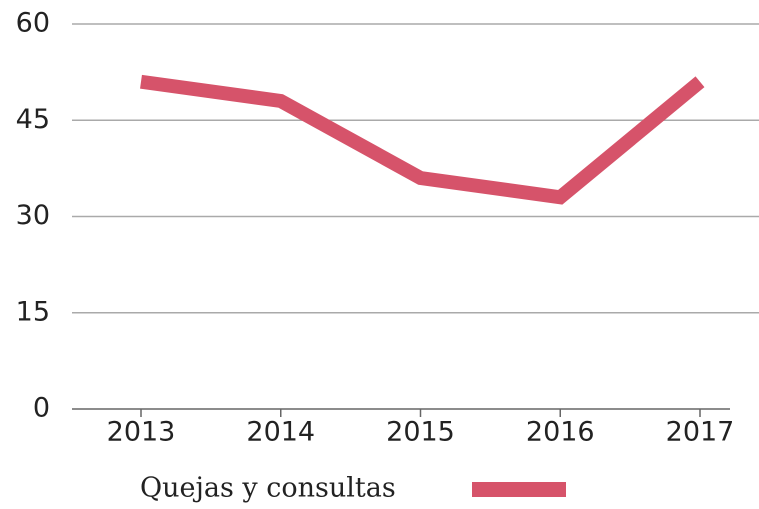 The height and width of the screenshot is (509, 759). I want to click on x-tick-label: 2015, so click(420, 432).